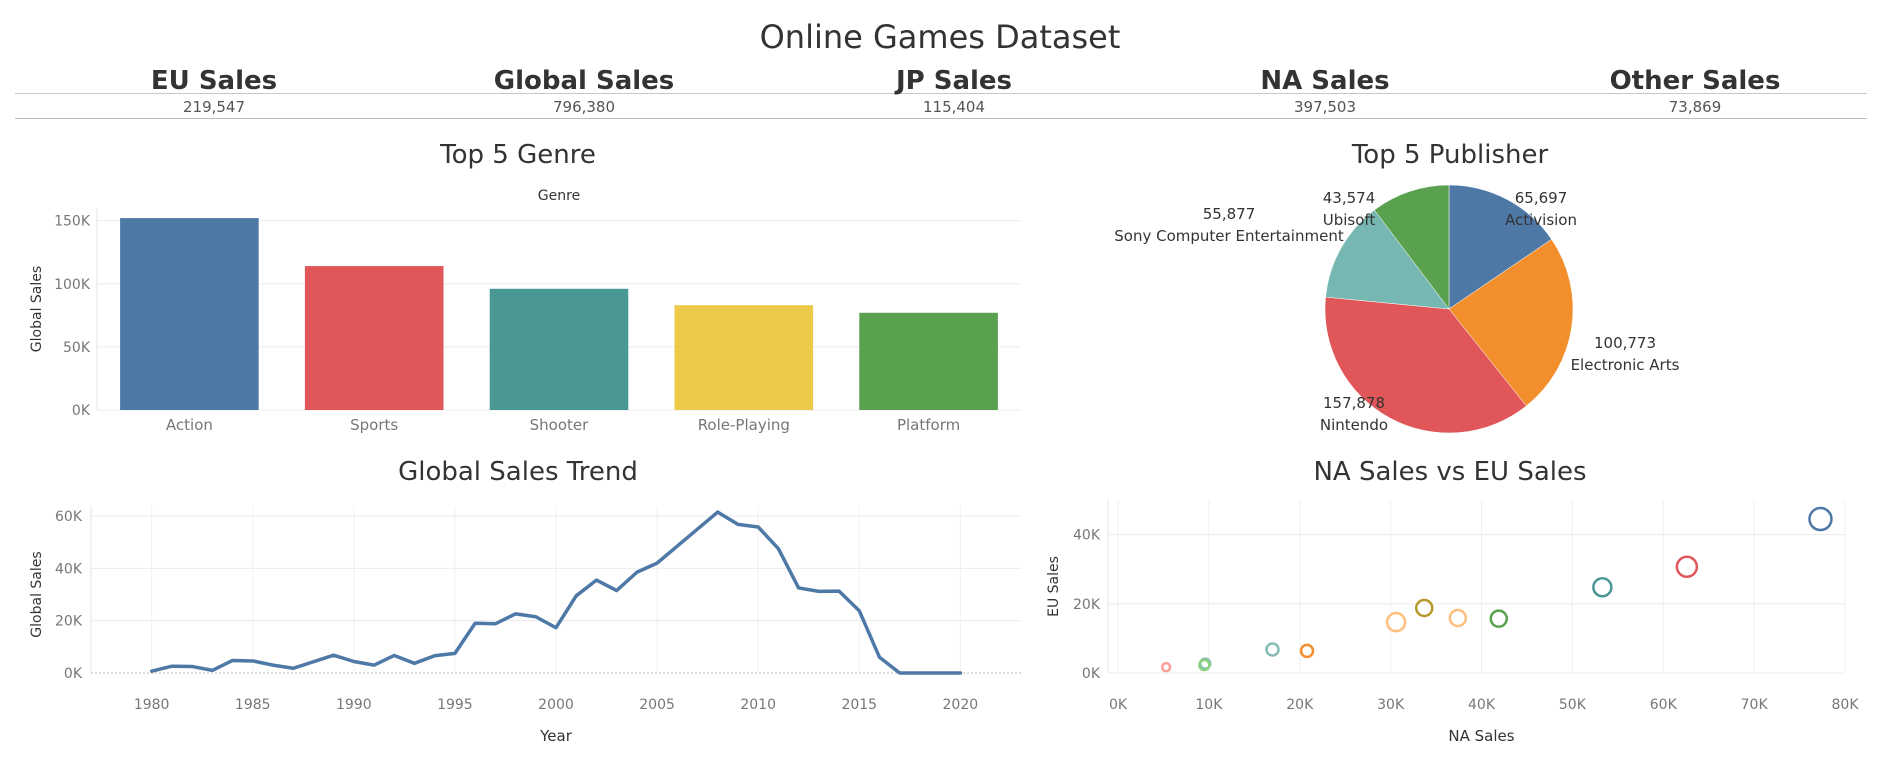  Describe the element at coordinates (1695, 81) in the screenshot. I see `kpi-label: Other Sales` at that location.